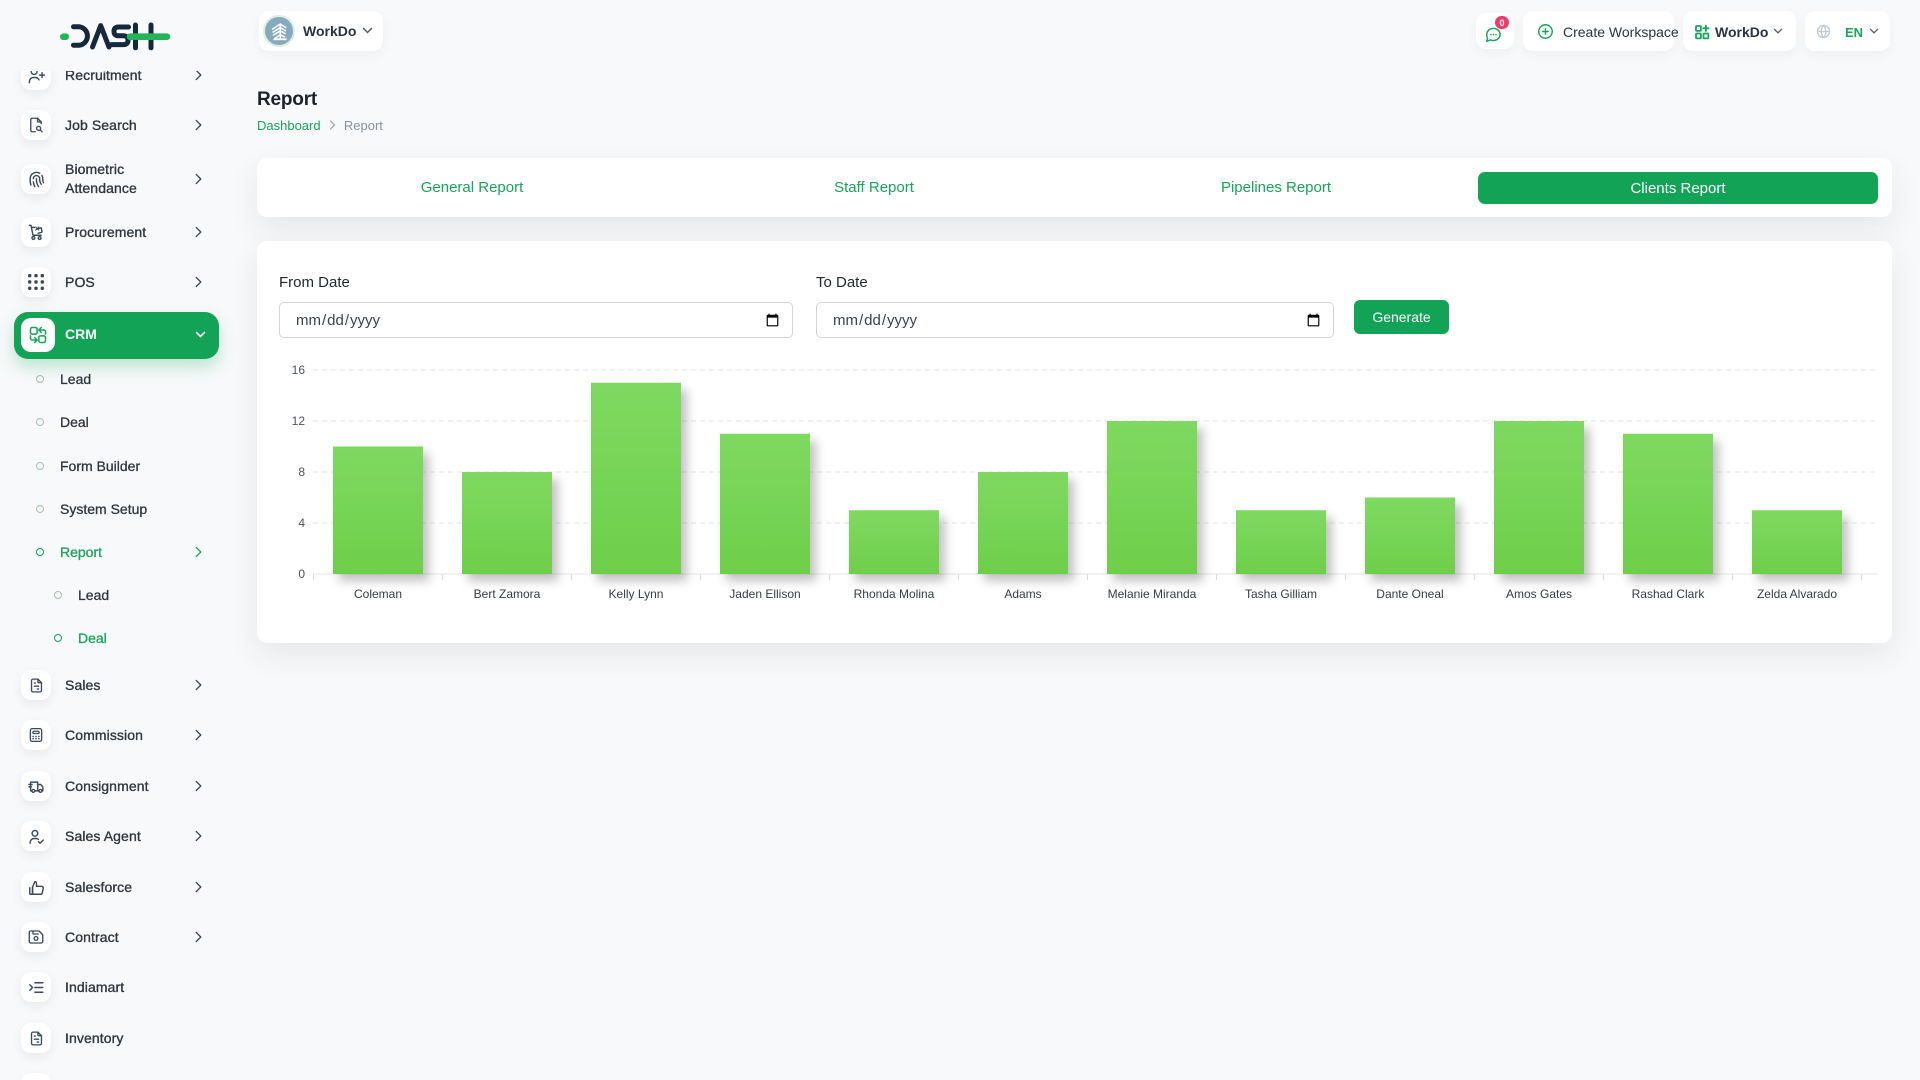 This screenshot has height=1080, width=1920. Describe the element at coordinates (1281, 594) in the screenshot. I see `svg-text: Tasha Gilliam` at that location.